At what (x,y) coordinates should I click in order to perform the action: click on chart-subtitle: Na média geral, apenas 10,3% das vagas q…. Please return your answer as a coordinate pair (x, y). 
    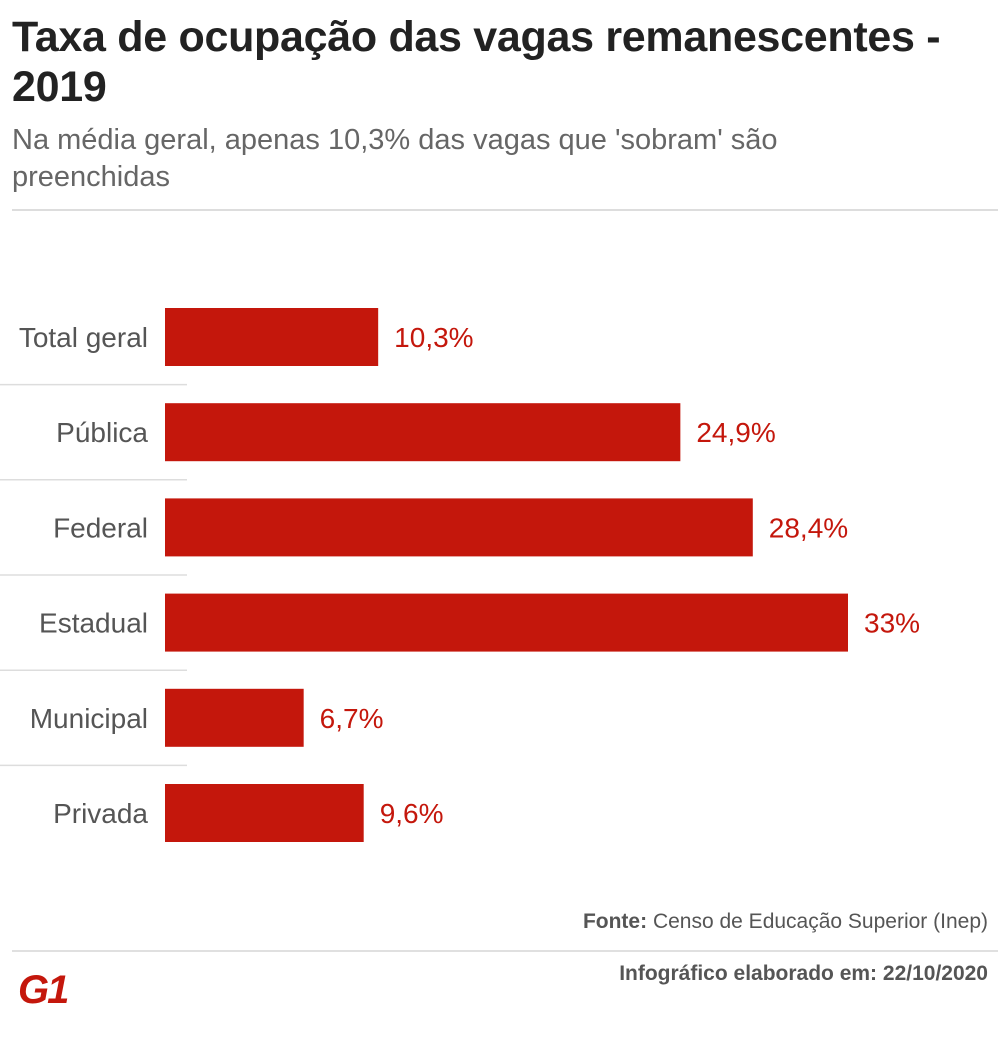
    Looking at the image, I should click on (395, 158).